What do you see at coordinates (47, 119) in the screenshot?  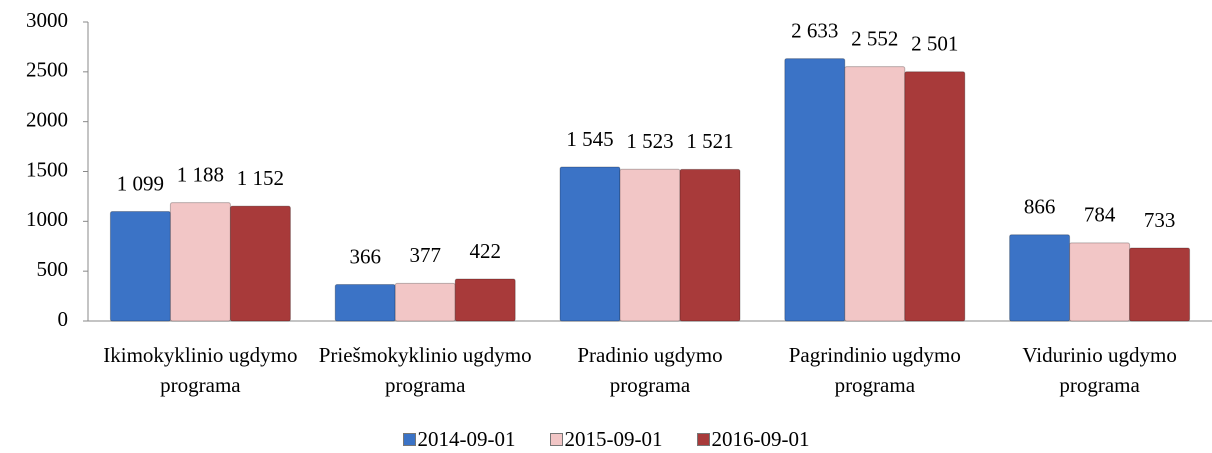 I see `y-tick-label: 2000` at bounding box center [47, 119].